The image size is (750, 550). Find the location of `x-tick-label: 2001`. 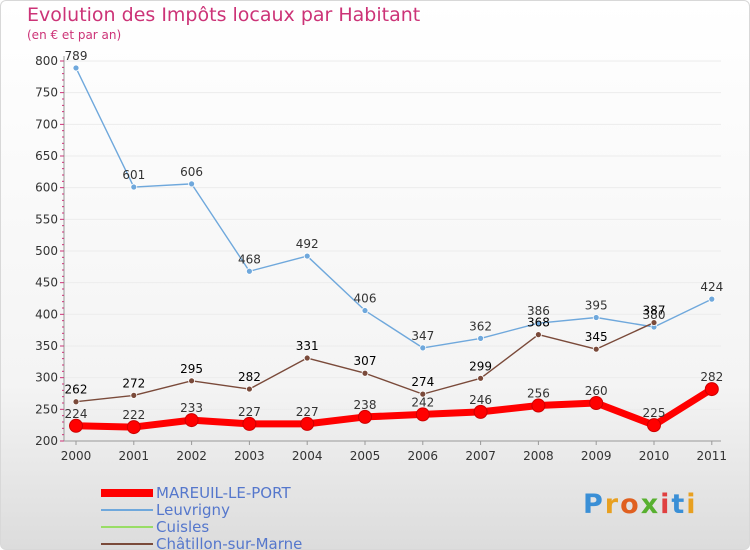

x-tick-label: 2001 is located at coordinates (134, 456).